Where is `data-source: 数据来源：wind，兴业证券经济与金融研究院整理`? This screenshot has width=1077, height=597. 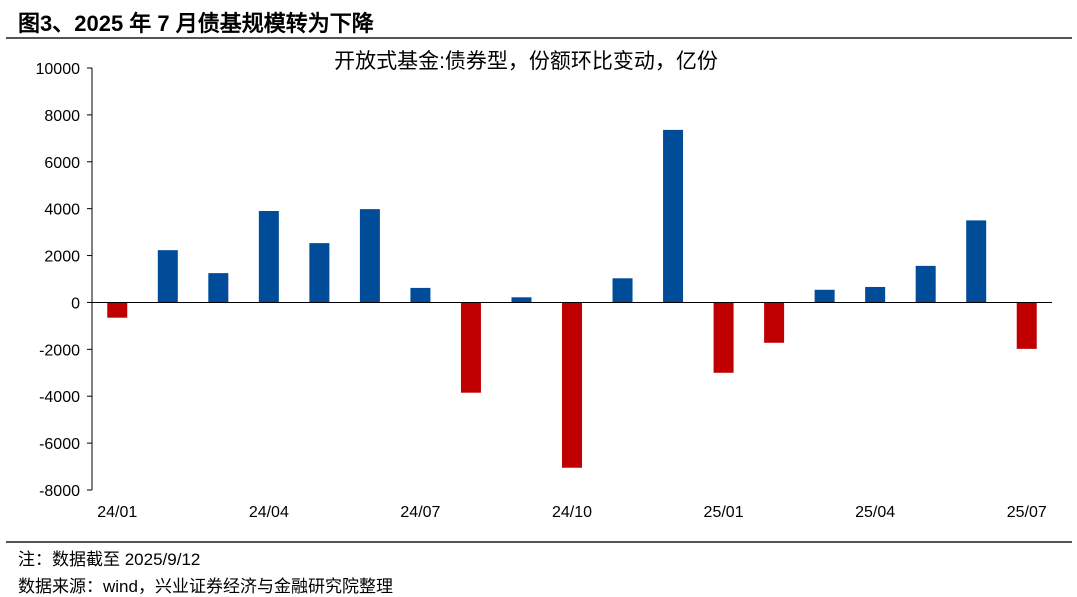
data-source: 数据来源：wind，兴业证券经济与金融研究院整理 is located at coordinates (205, 586).